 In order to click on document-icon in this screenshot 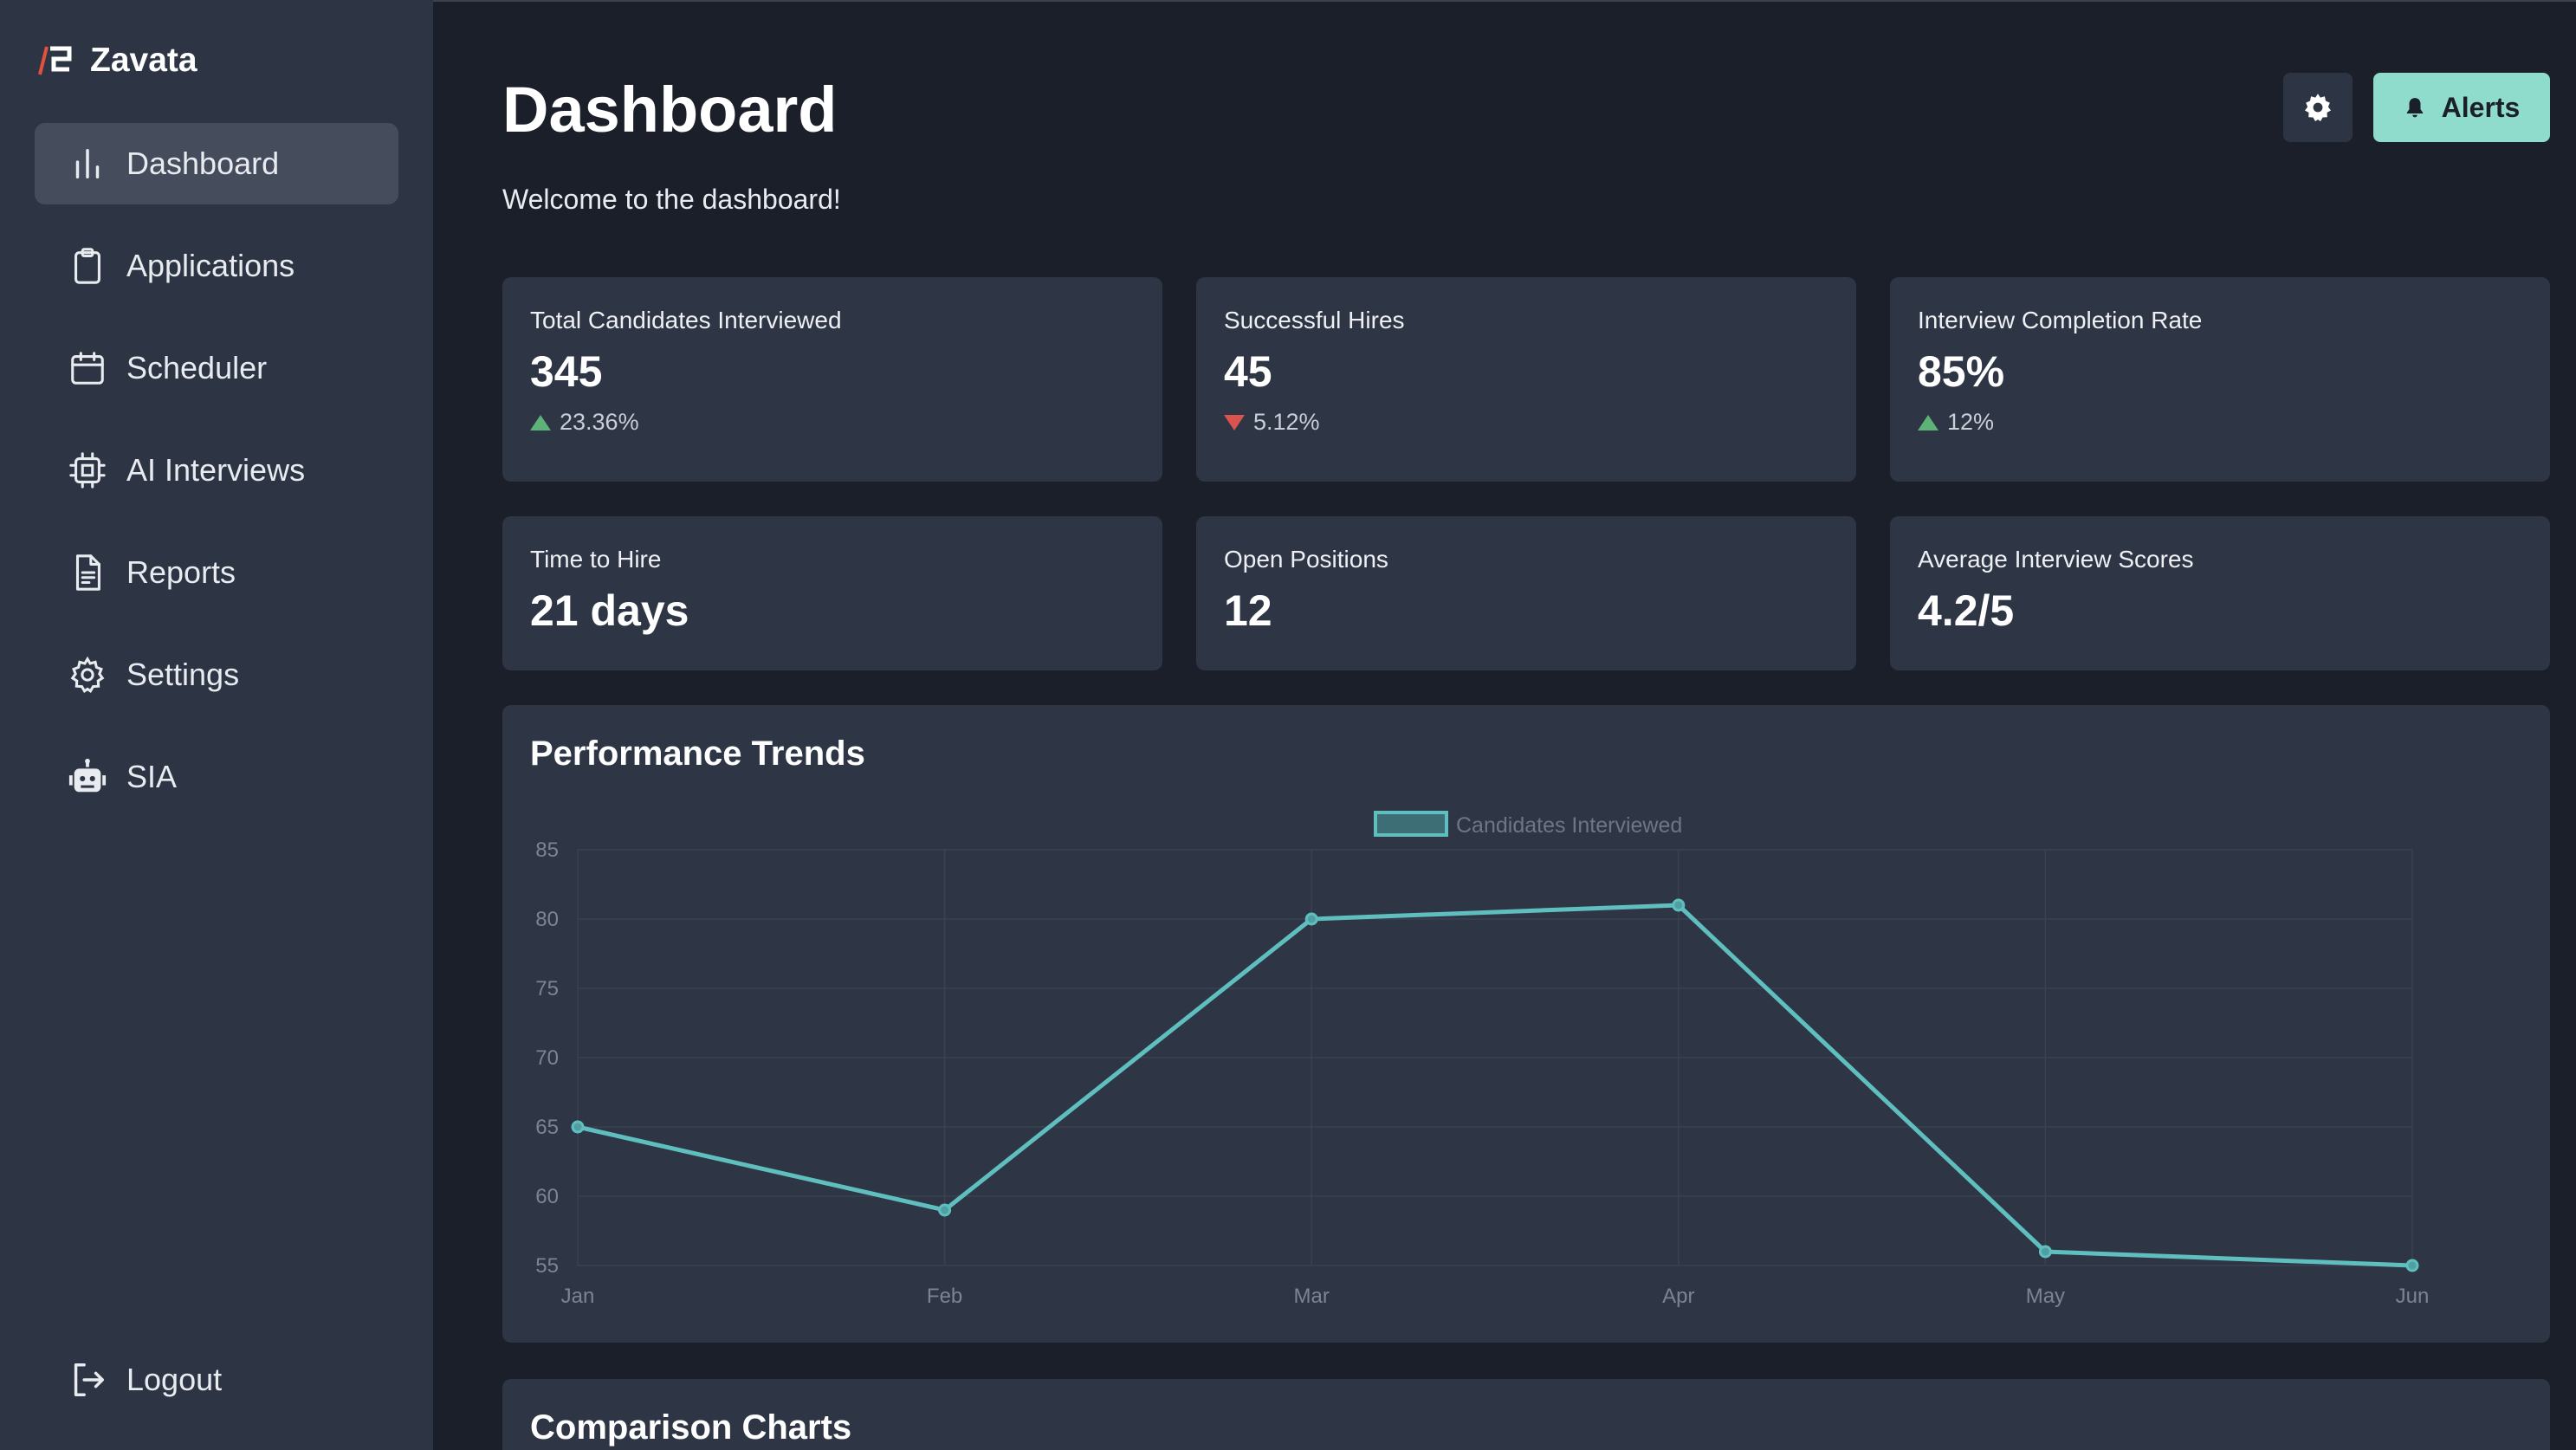, I will do `click(87, 572)`.